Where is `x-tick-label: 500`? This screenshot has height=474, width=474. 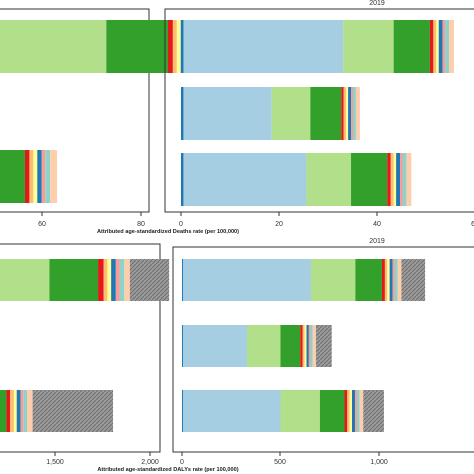 x-tick-label: 500 is located at coordinates (280, 462).